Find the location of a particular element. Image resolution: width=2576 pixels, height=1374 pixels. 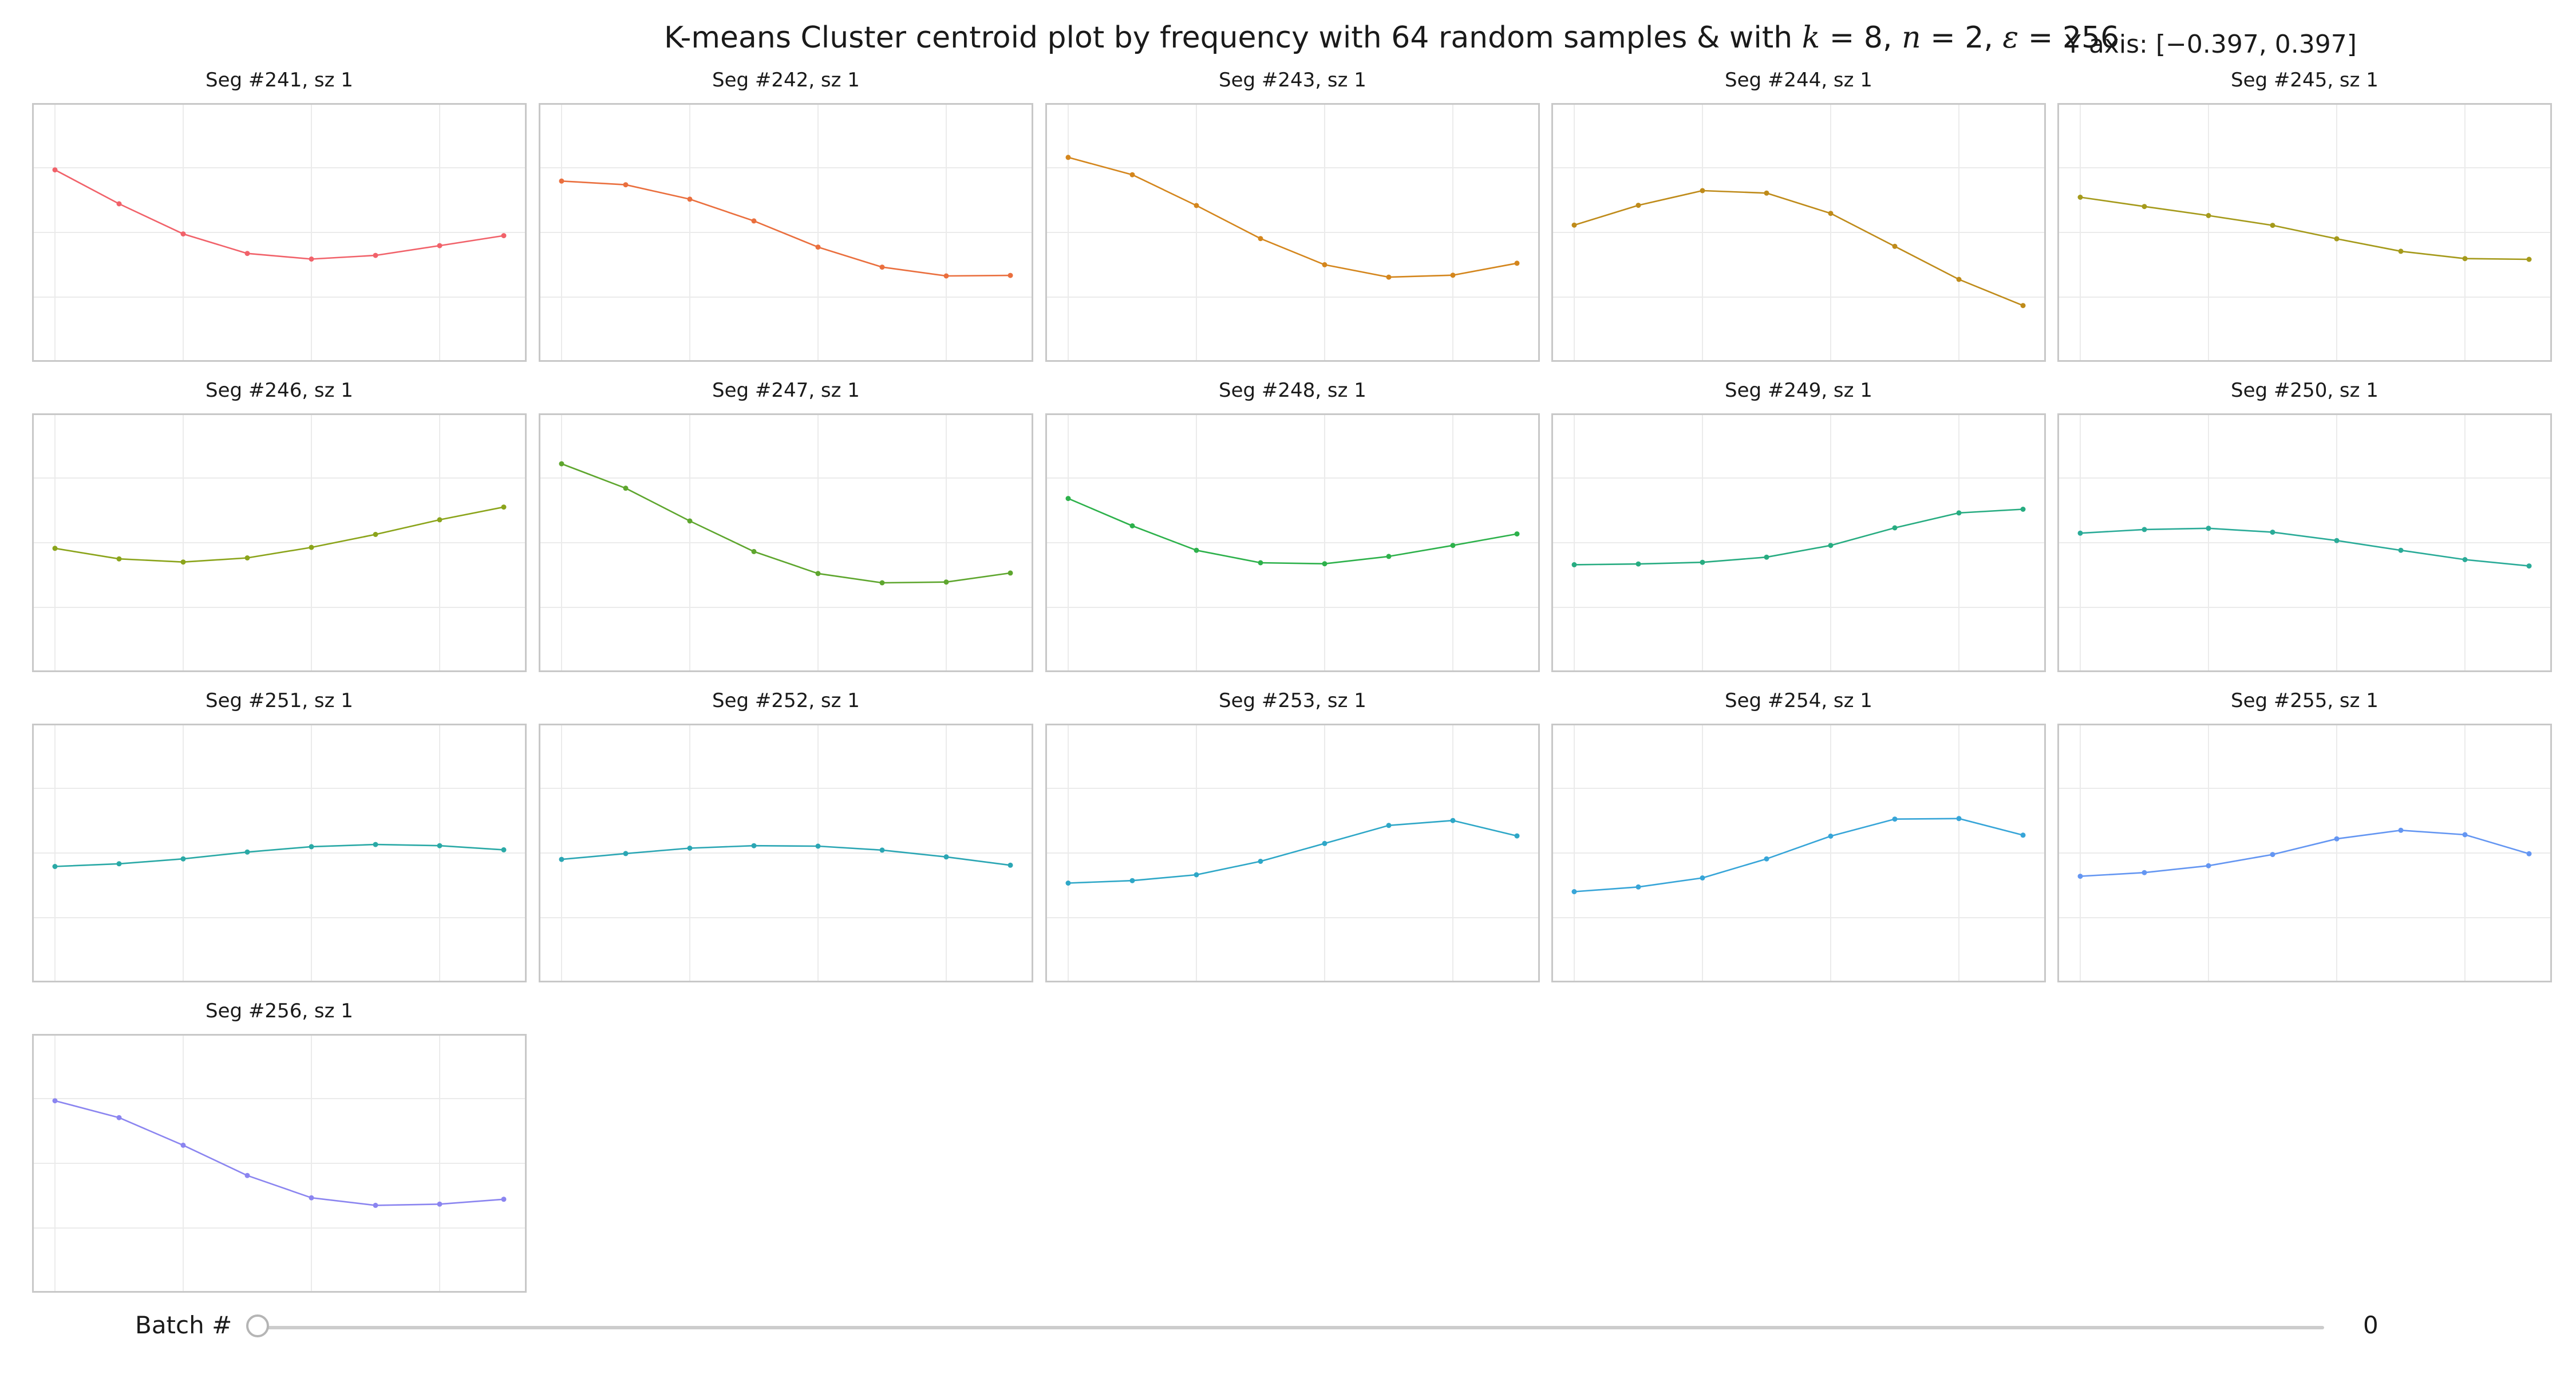

y-axis-range-label: Y axis: [−0.397, 0.397] is located at coordinates (2211, 45).